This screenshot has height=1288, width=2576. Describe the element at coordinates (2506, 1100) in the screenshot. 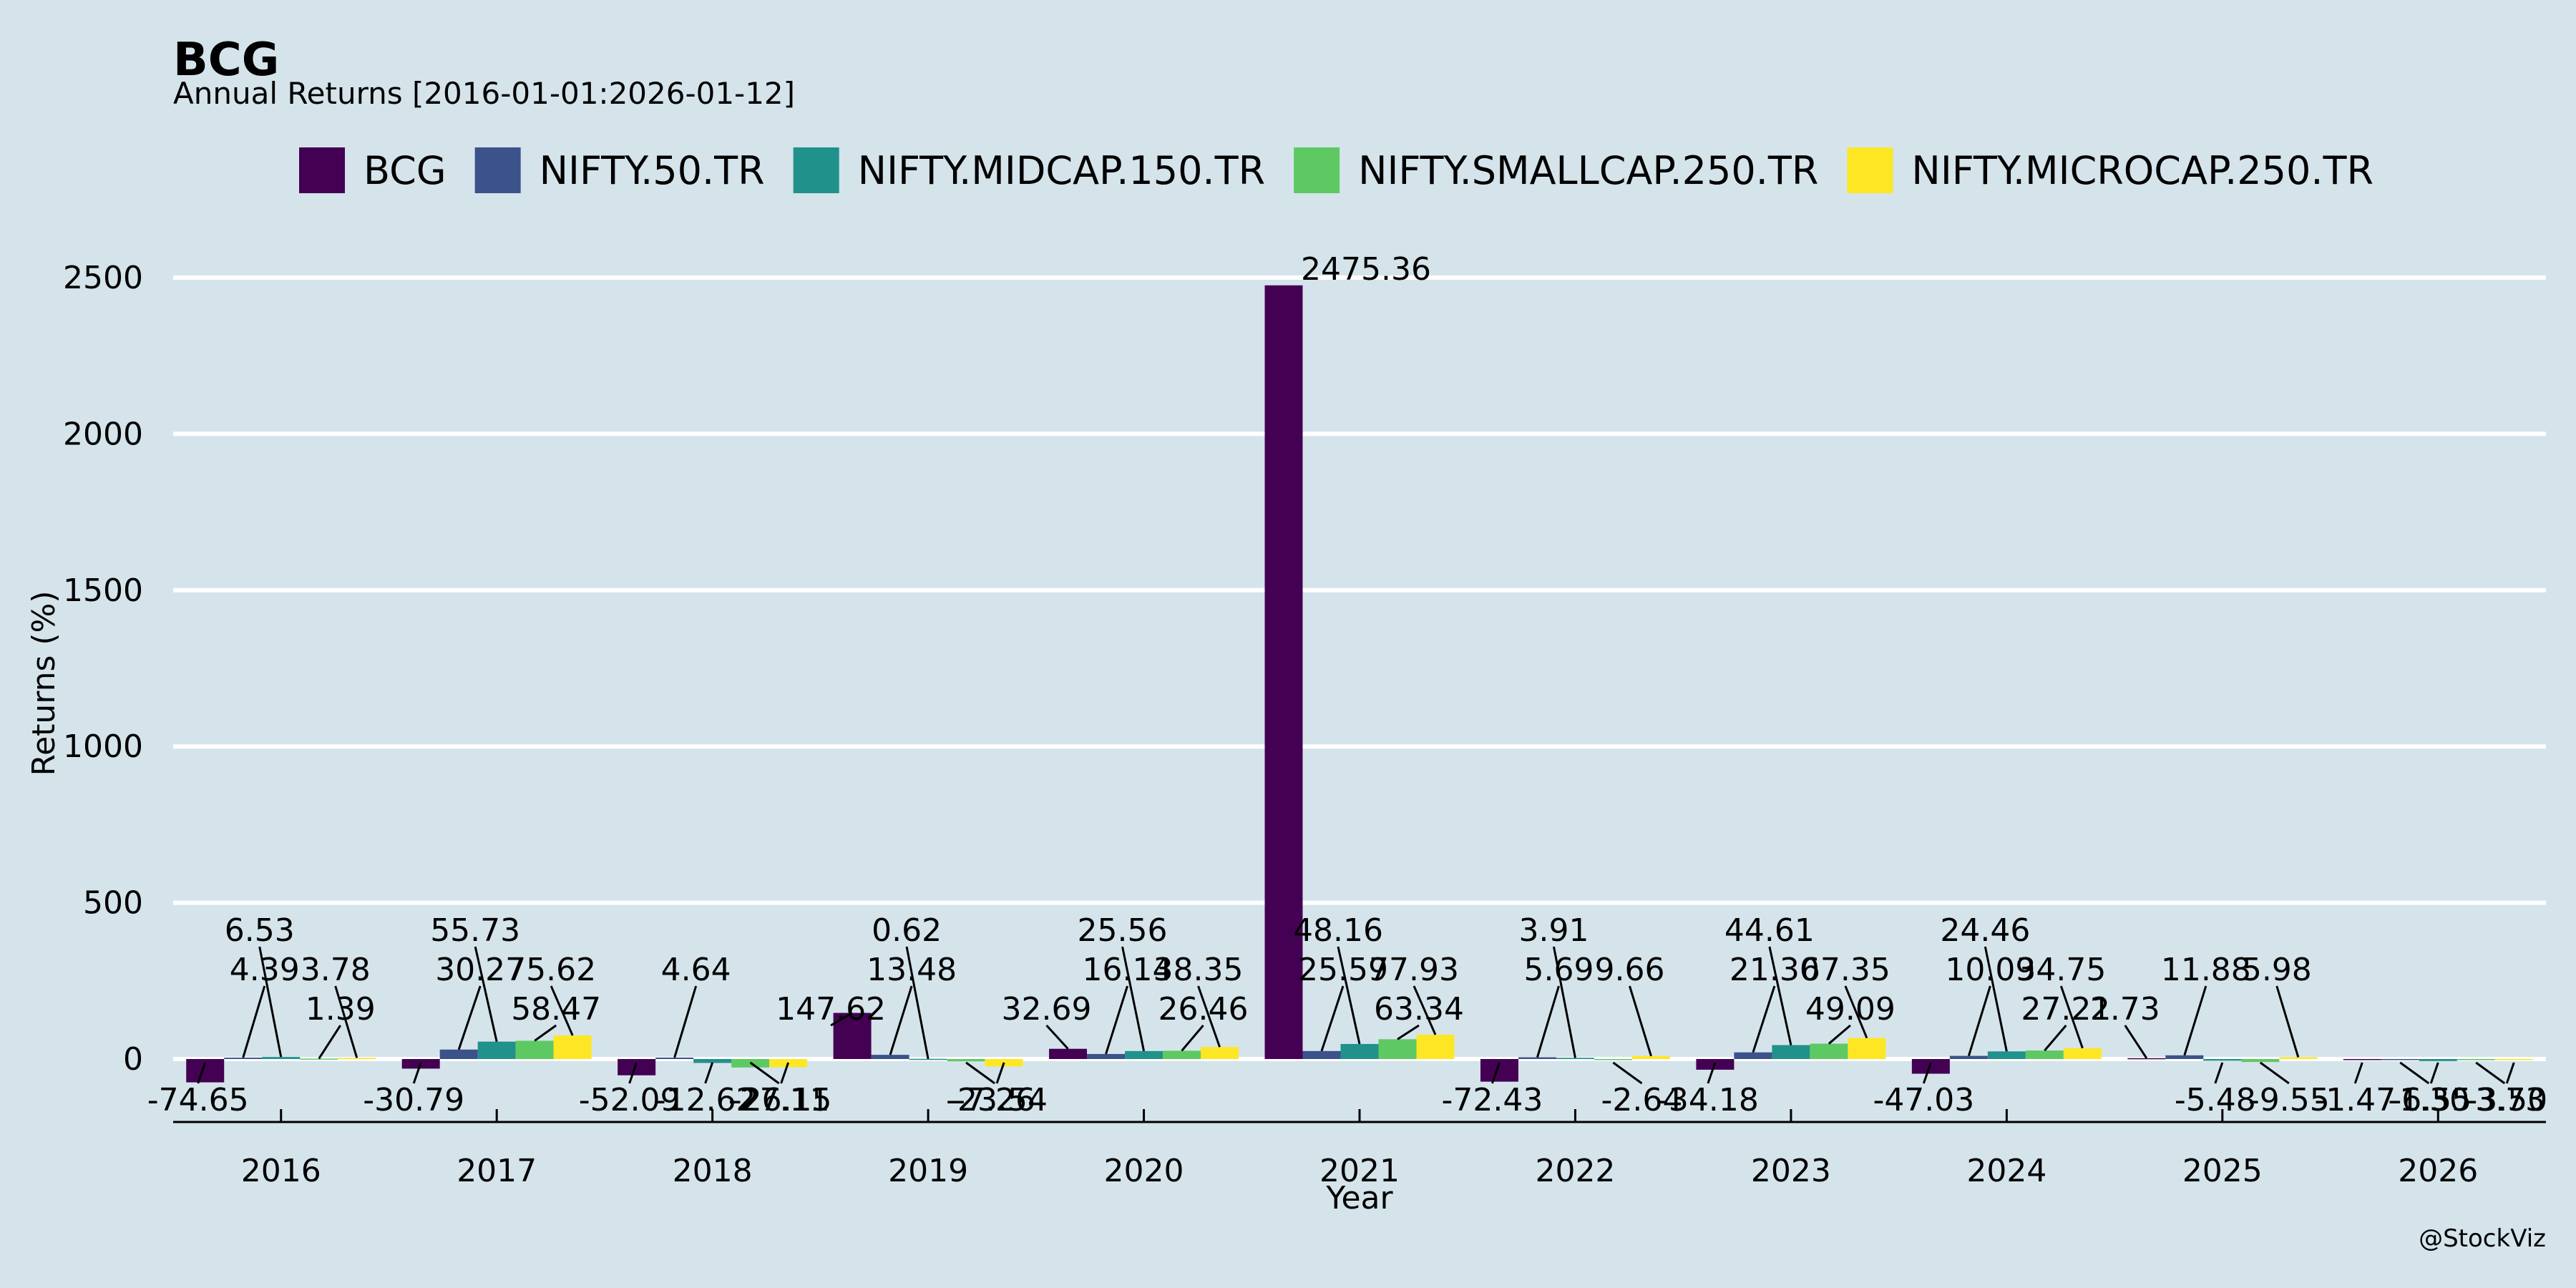

I see `data-label: -3.50` at that location.